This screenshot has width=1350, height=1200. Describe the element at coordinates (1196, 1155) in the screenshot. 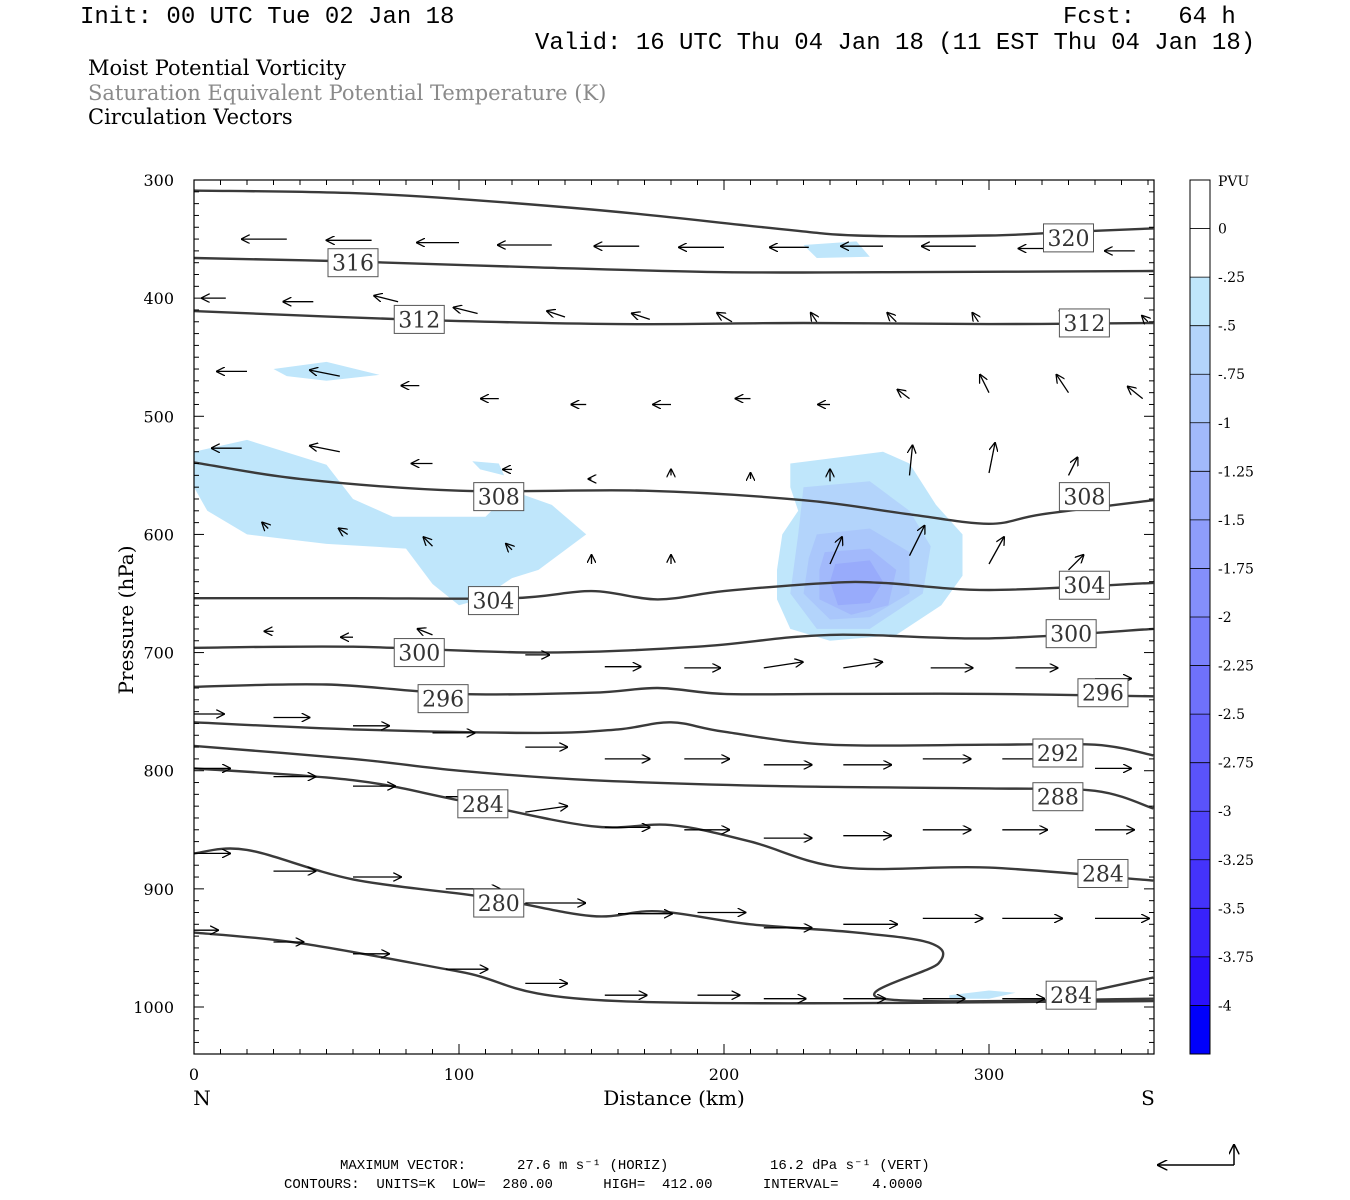

I see `reference-vector-icon` at that location.